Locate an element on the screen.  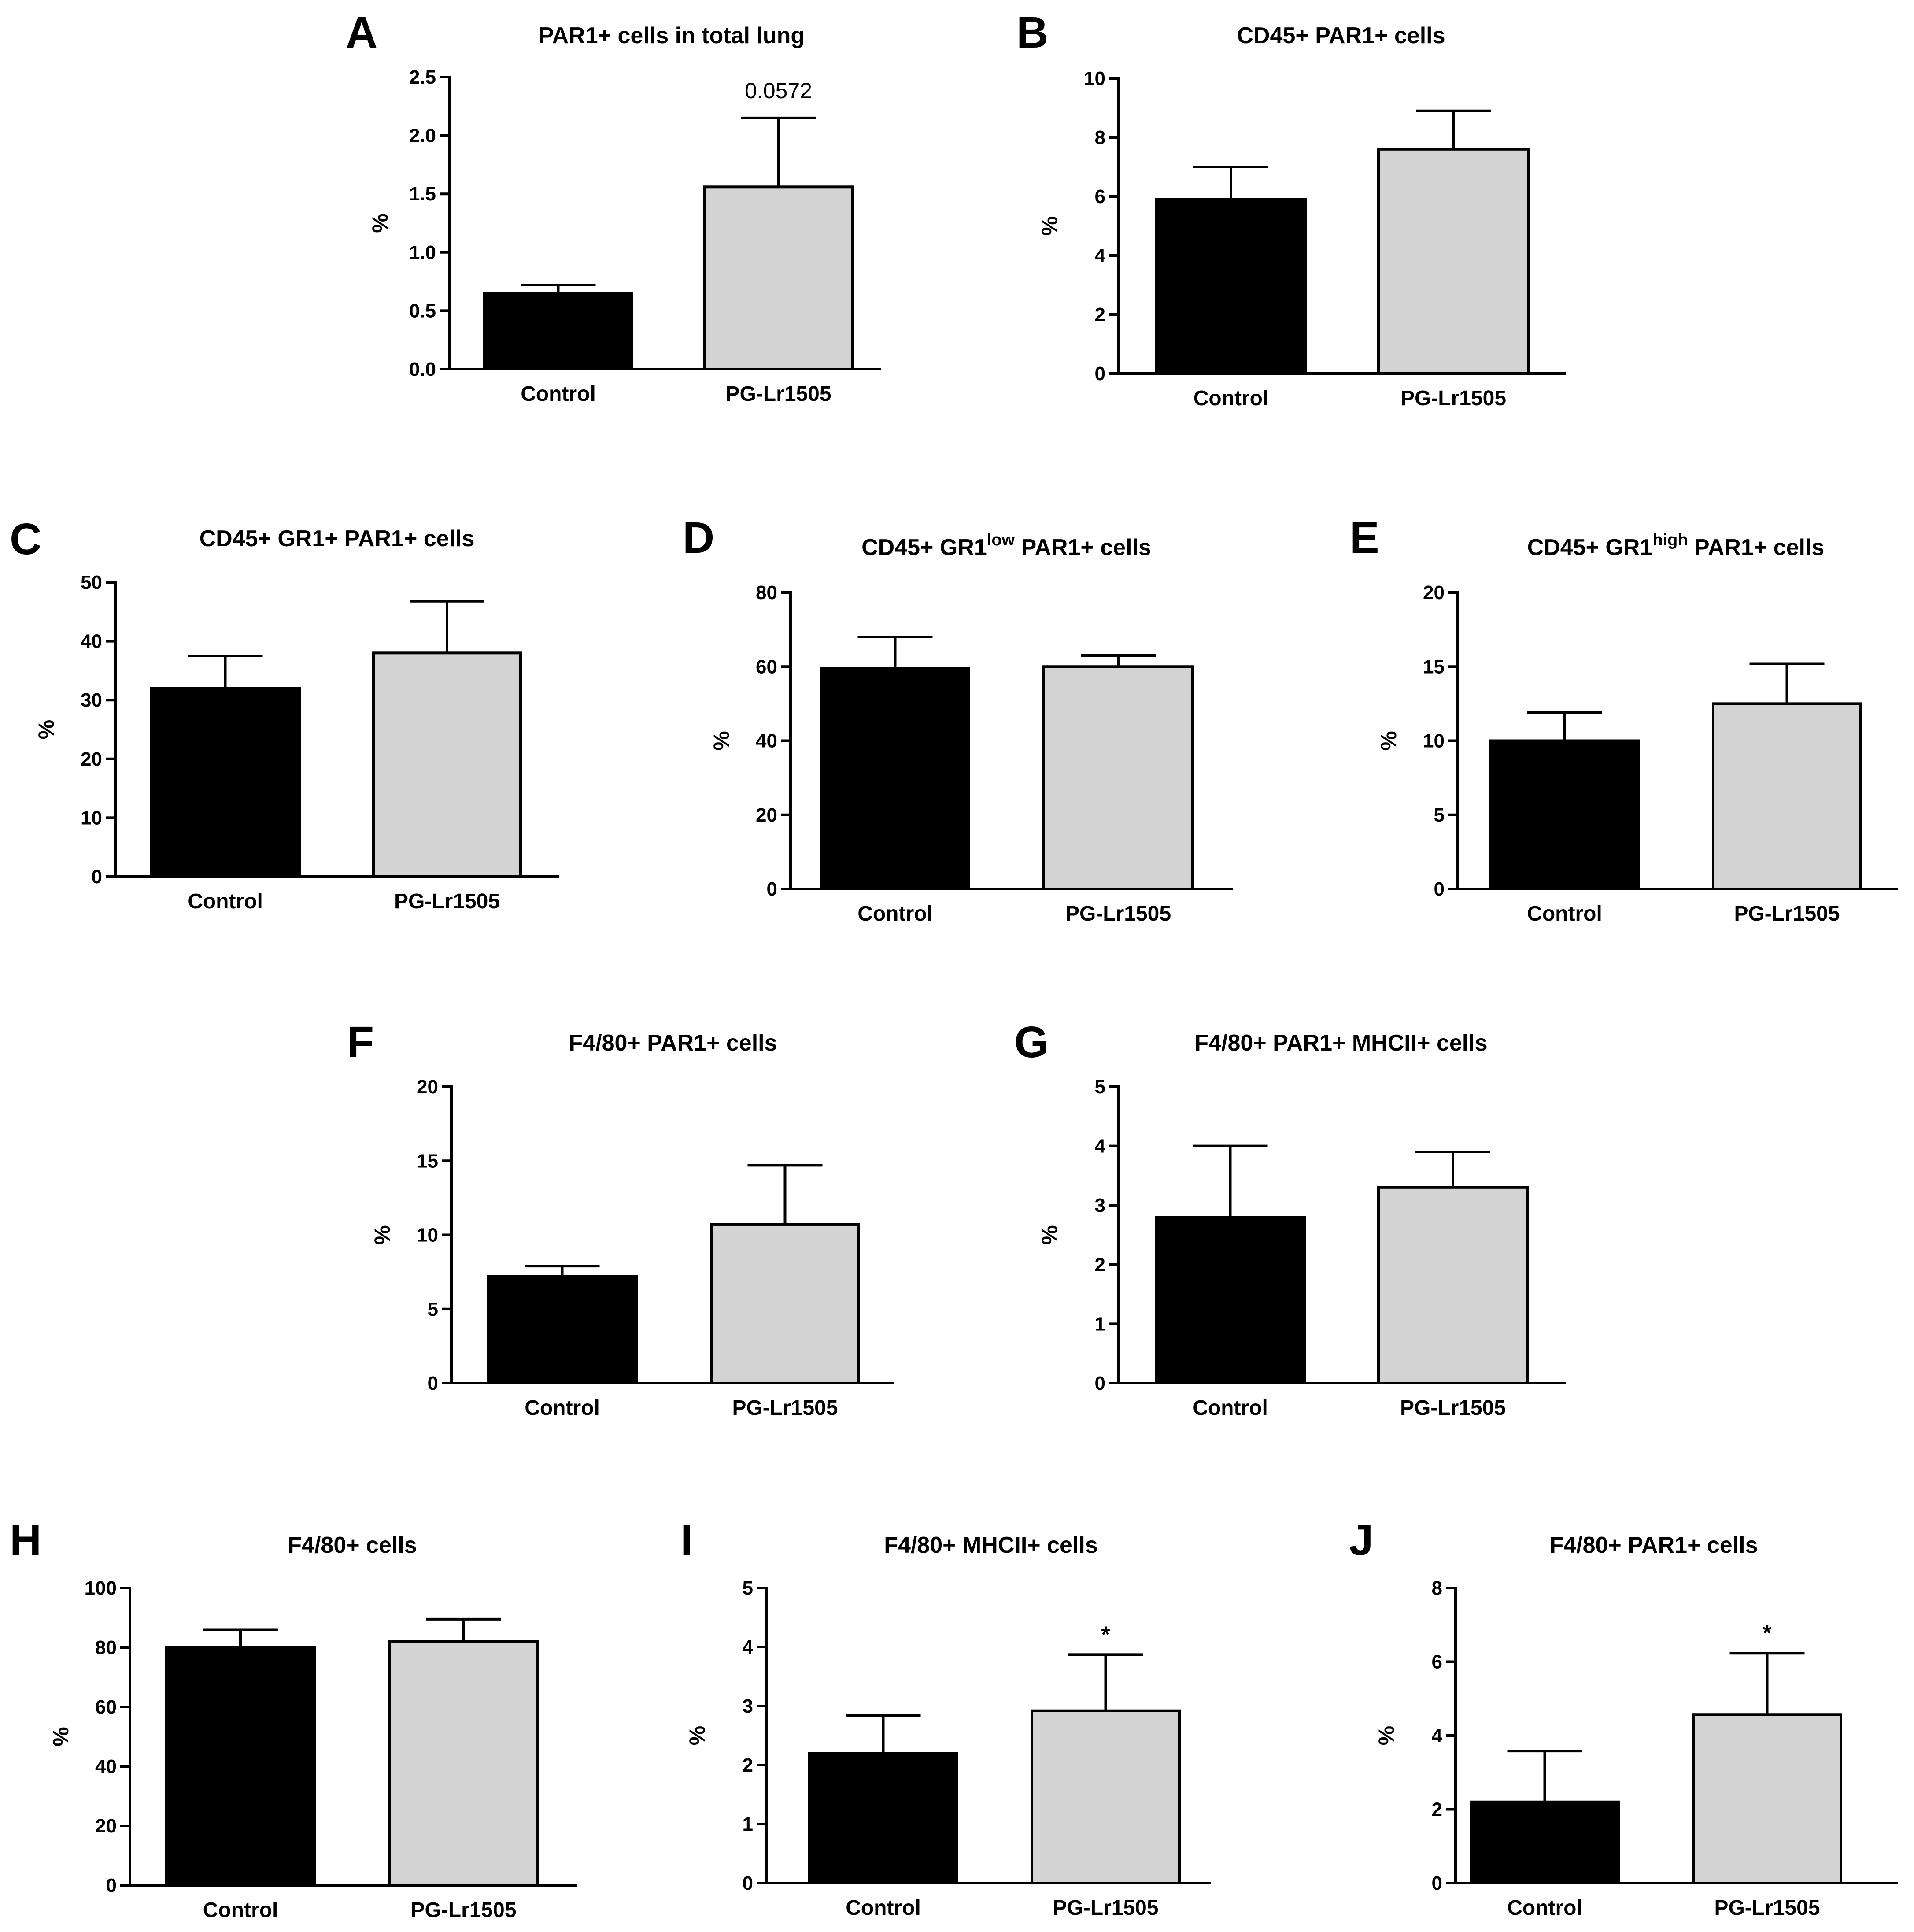
y-tick-label: 15 is located at coordinates (1434, 667).